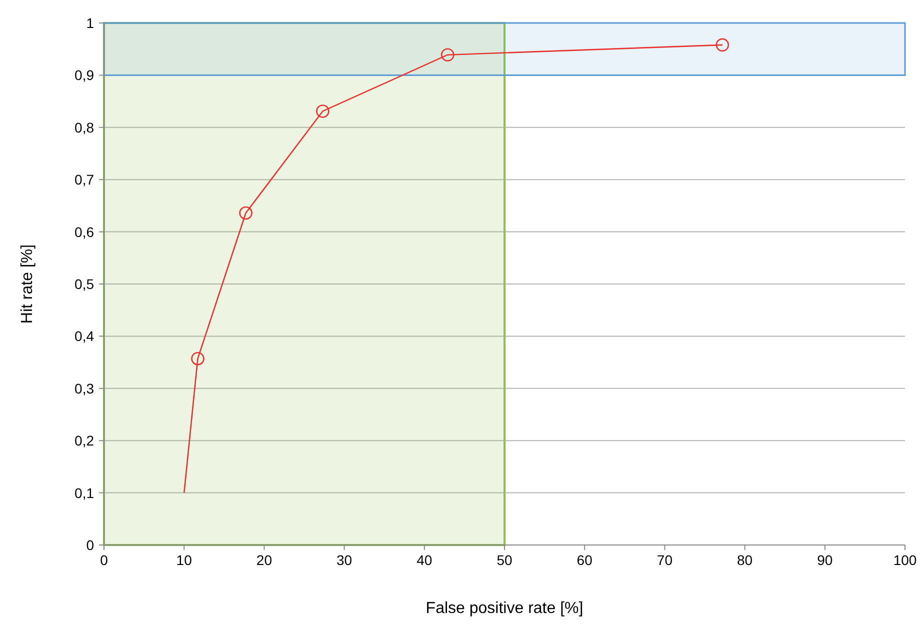  What do you see at coordinates (84, 284) in the screenshot?
I see `y-tick-label: 0,5` at bounding box center [84, 284].